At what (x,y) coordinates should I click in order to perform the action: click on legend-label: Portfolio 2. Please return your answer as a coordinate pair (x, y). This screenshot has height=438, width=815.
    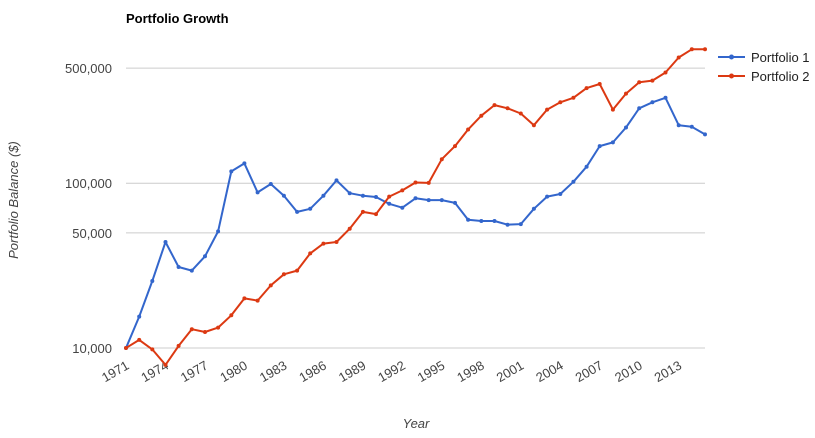
    Looking at the image, I should click on (780, 76).